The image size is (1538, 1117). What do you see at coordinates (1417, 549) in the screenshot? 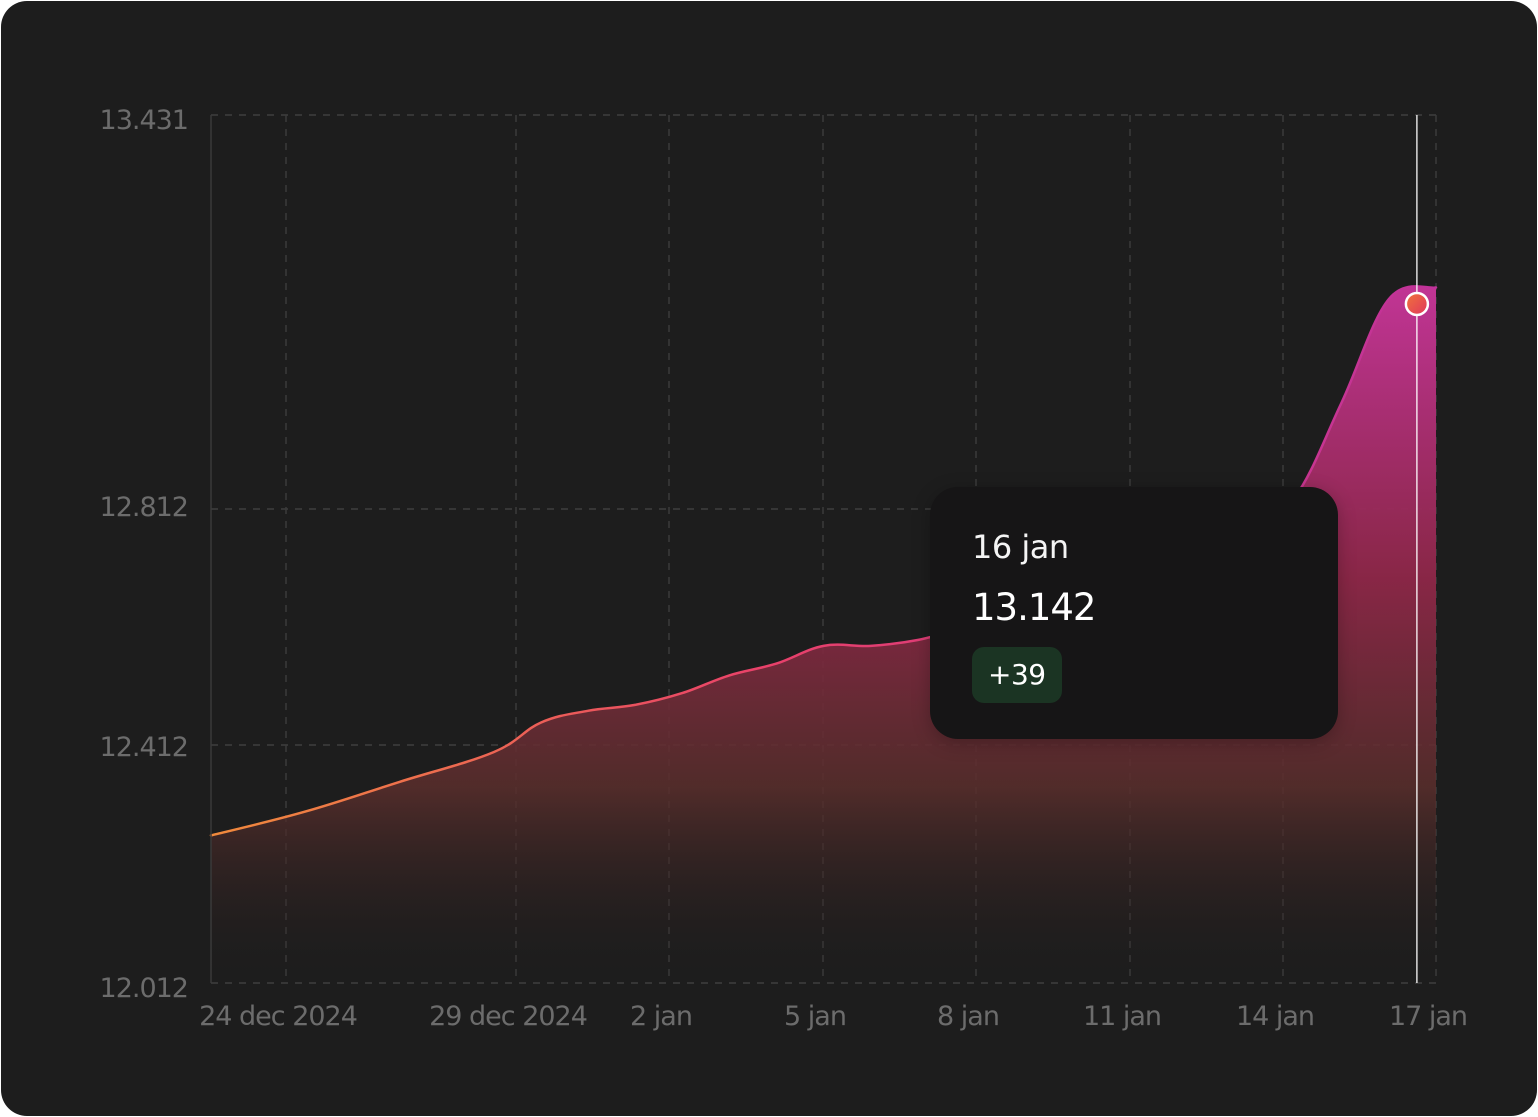
I see `hover-cursor` at bounding box center [1417, 549].